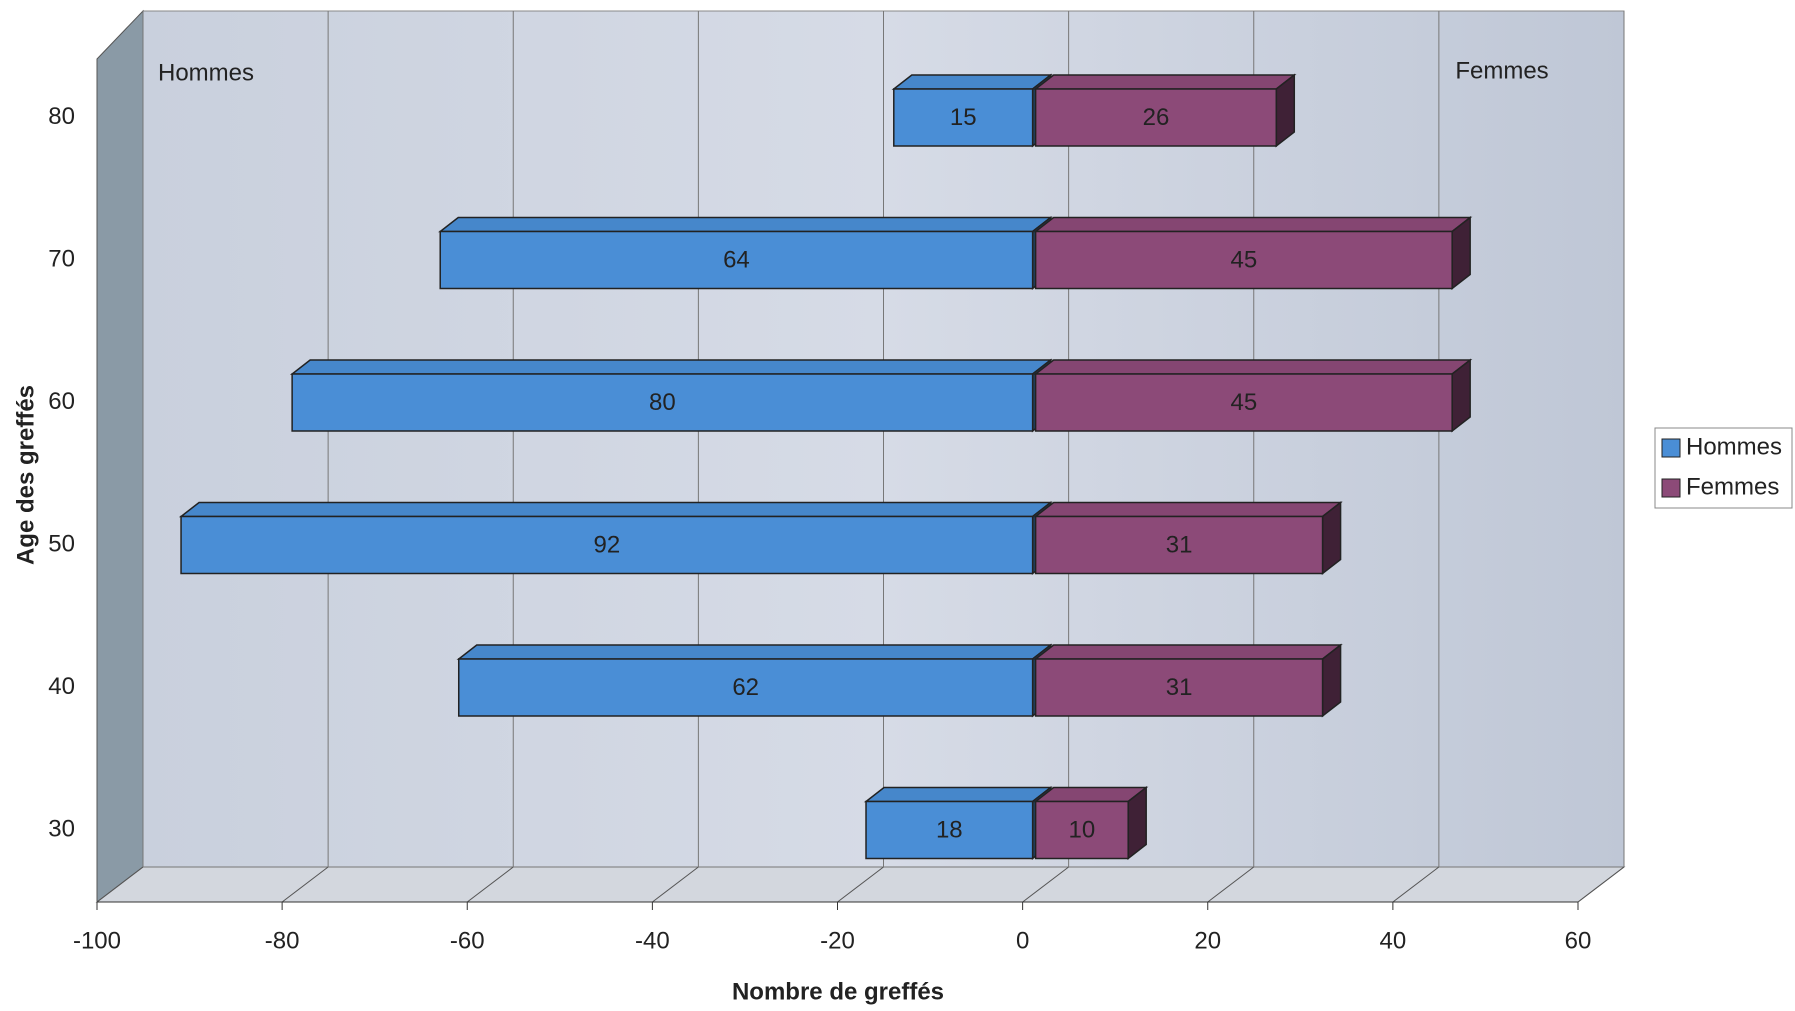  Describe the element at coordinates (61, 543) in the screenshot. I see `y-tick-label: 50` at that location.